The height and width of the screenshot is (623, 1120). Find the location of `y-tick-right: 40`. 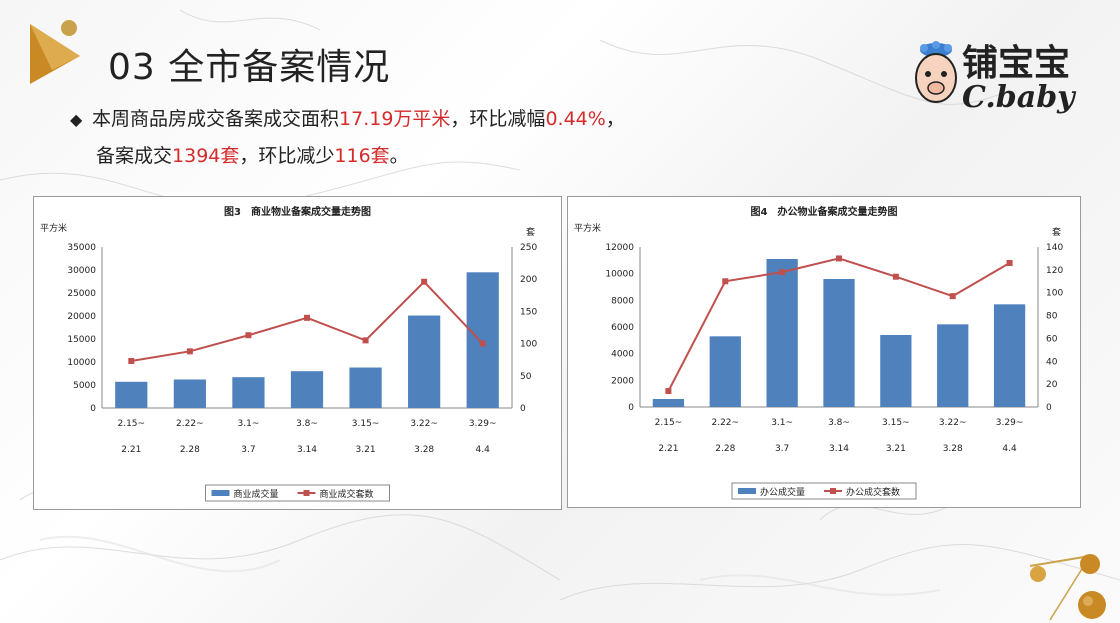

y-tick-right: 40 is located at coordinates (1052, 362).